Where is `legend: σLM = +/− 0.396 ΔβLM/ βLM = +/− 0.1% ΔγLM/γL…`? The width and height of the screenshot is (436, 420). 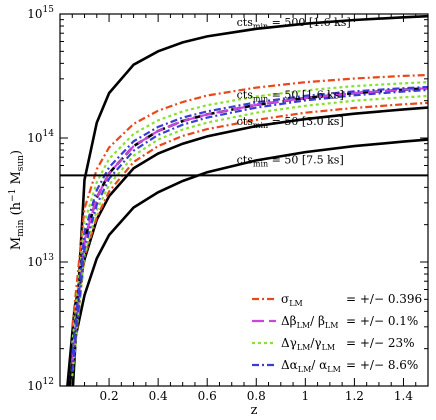 legend: σLM = +/− 0.396 ΔβLM/ βLM = +/− 0.1% ΔγLM/γL… is located at coordinates (337, 333).